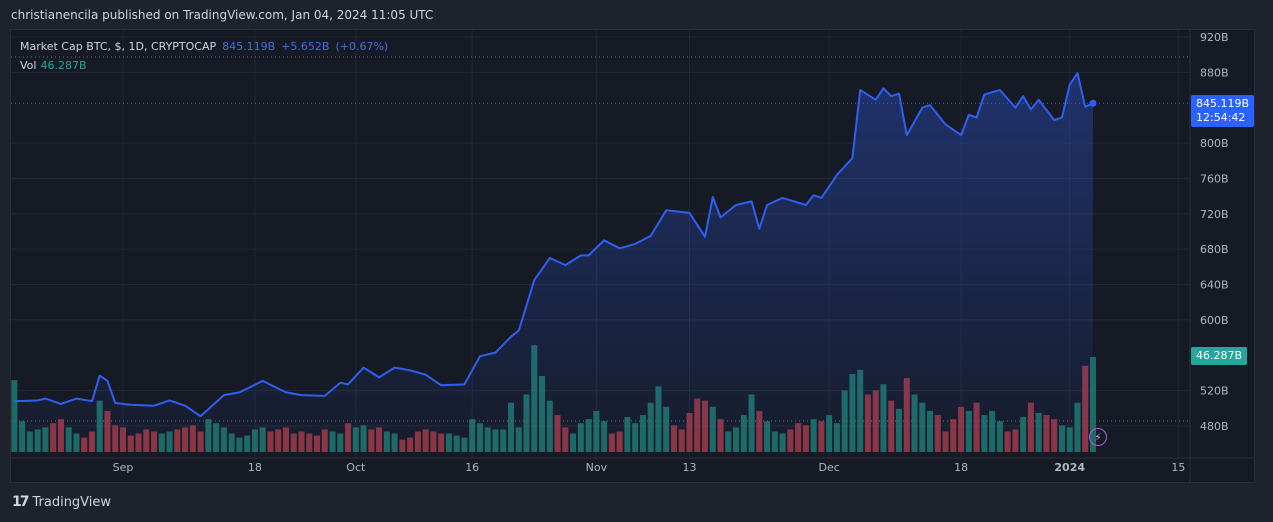  I want to click on logo-text: TradingView, so click(72, 502).